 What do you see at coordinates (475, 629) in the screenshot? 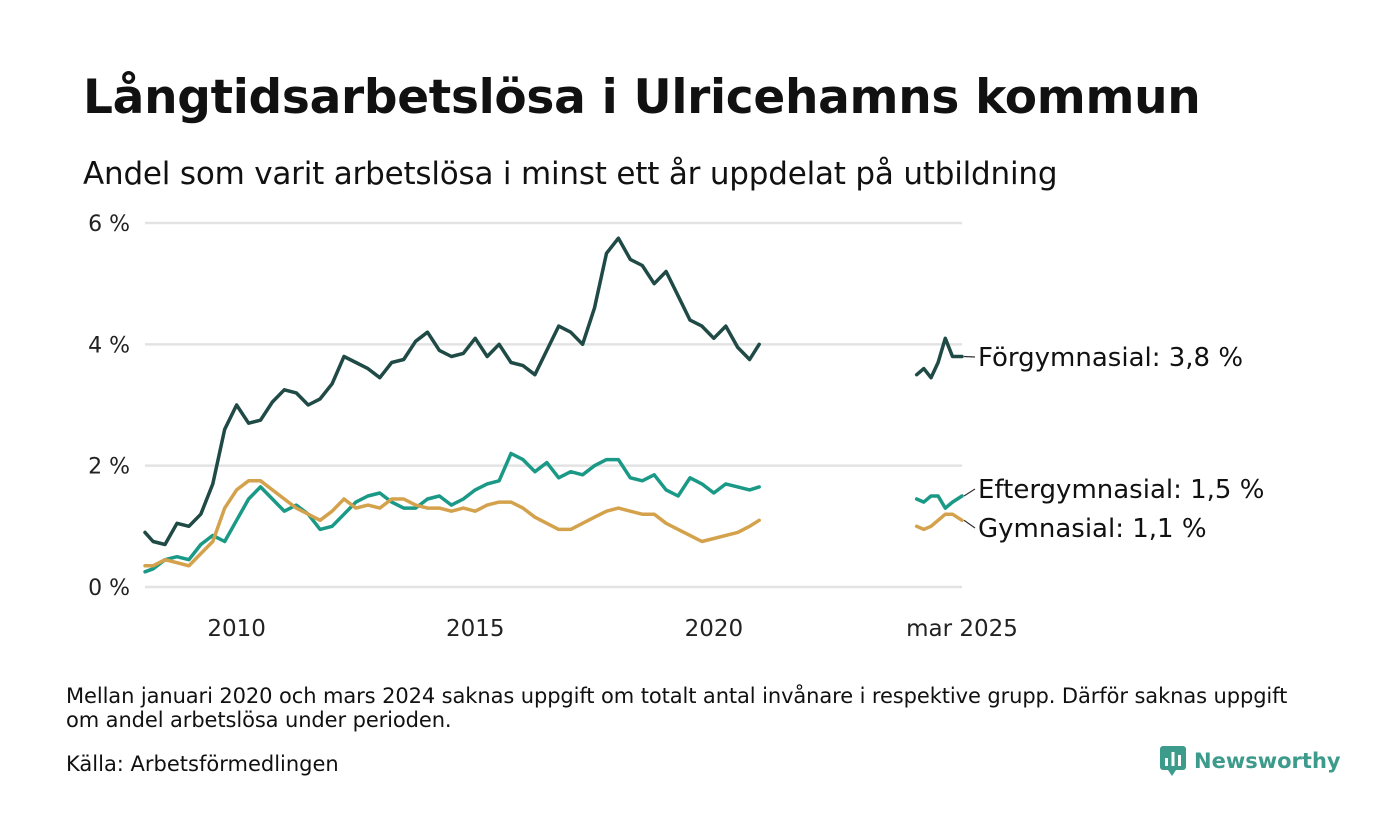
I see `x-tick-label: 2015` at bounding box center [475, 629].